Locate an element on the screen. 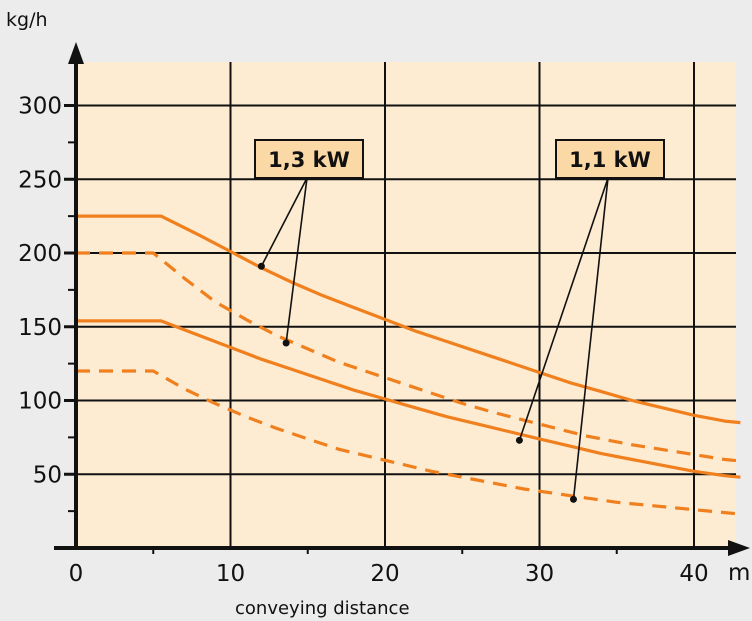 This screenshot has width=752, height=621. callout-label: 1,3 kW is located at coordinates (309, 160).